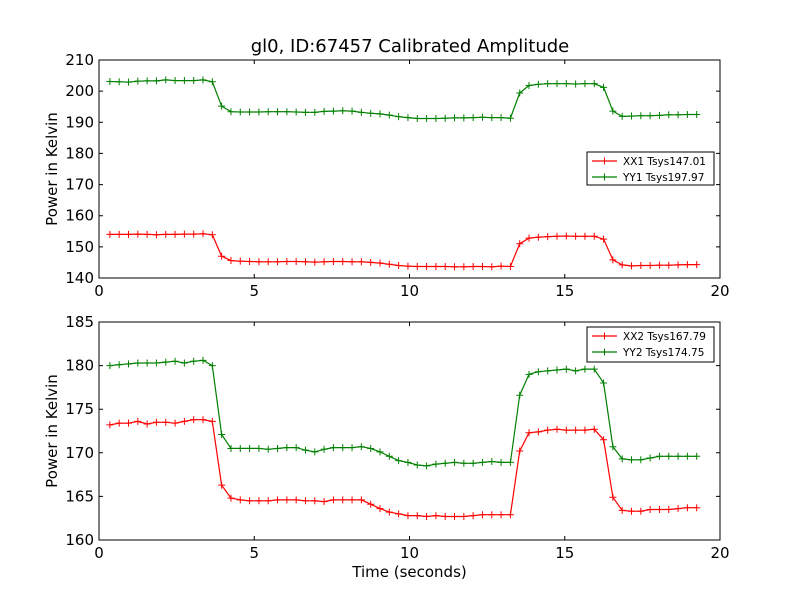  I want to click on top-legend: XX1 Tsys147.01 YY1 Tsys197.97, so click(650, 168).